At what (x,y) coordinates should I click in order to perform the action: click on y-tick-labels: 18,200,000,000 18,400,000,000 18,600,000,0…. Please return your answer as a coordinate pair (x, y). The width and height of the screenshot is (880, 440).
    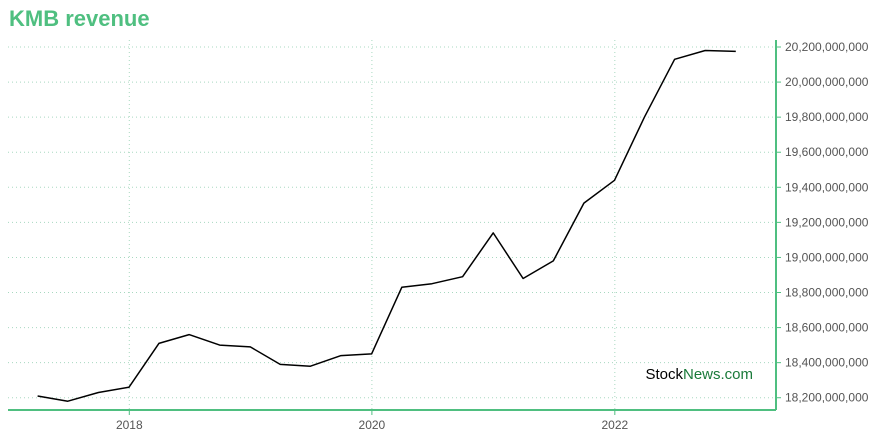
    Looking at the image, I should click on (827, 222).